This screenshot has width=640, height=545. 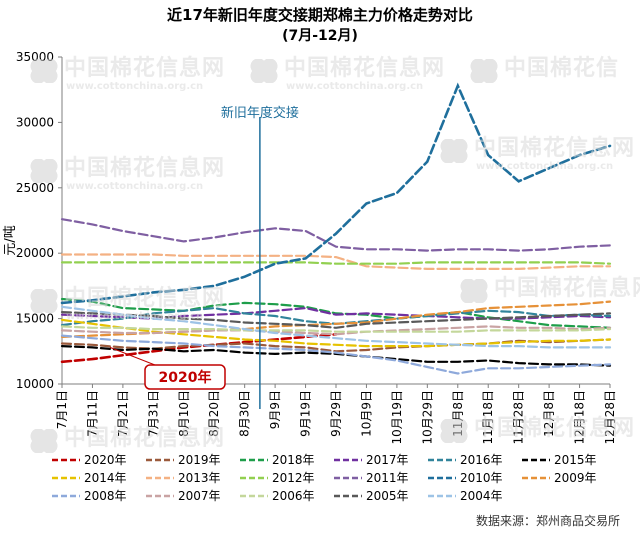 I want to click on x-tick-label: 12月28日, so click(x=610, y=417).